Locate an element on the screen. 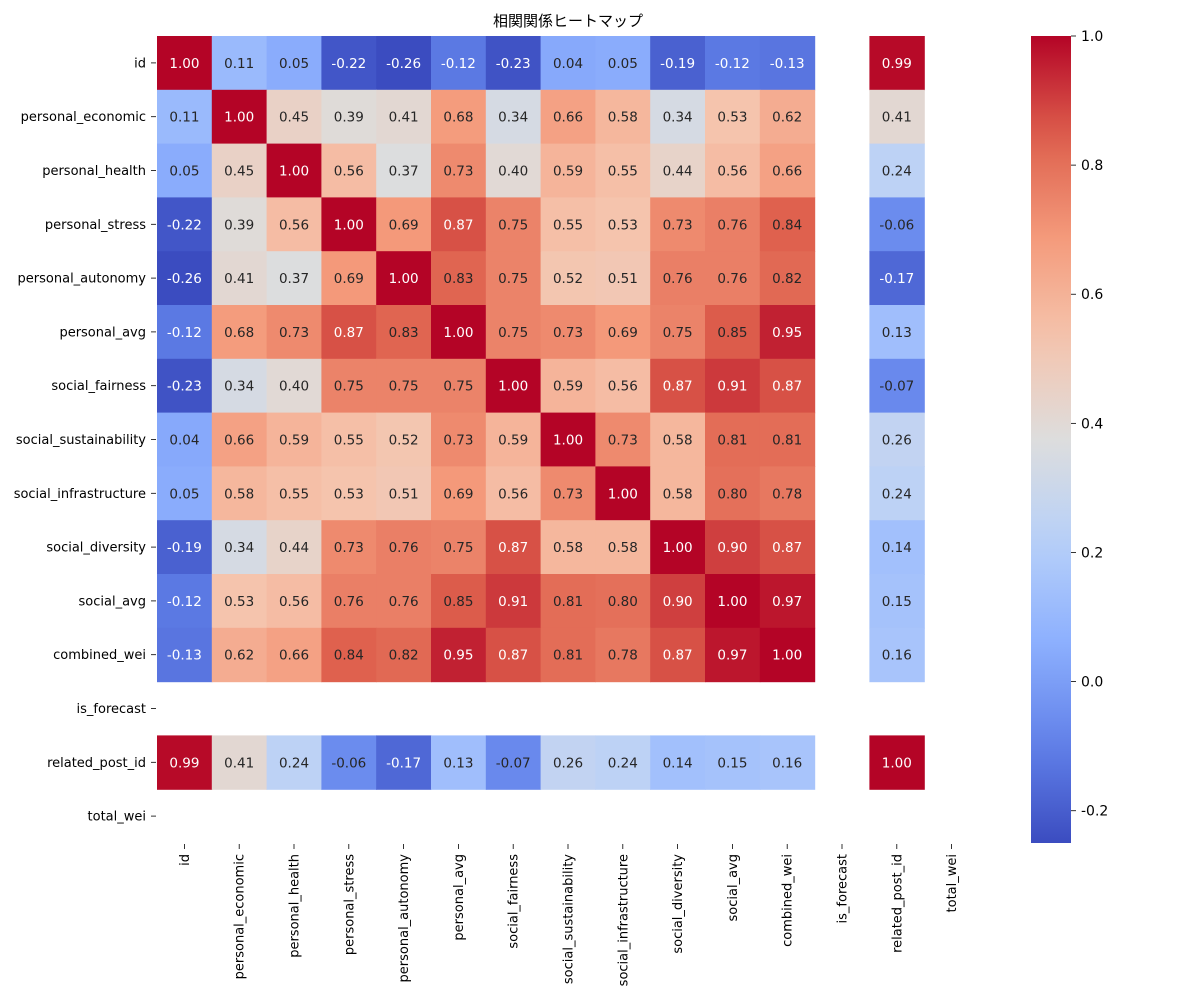  column-label: combined_wei is located at coordinates (788, 900).